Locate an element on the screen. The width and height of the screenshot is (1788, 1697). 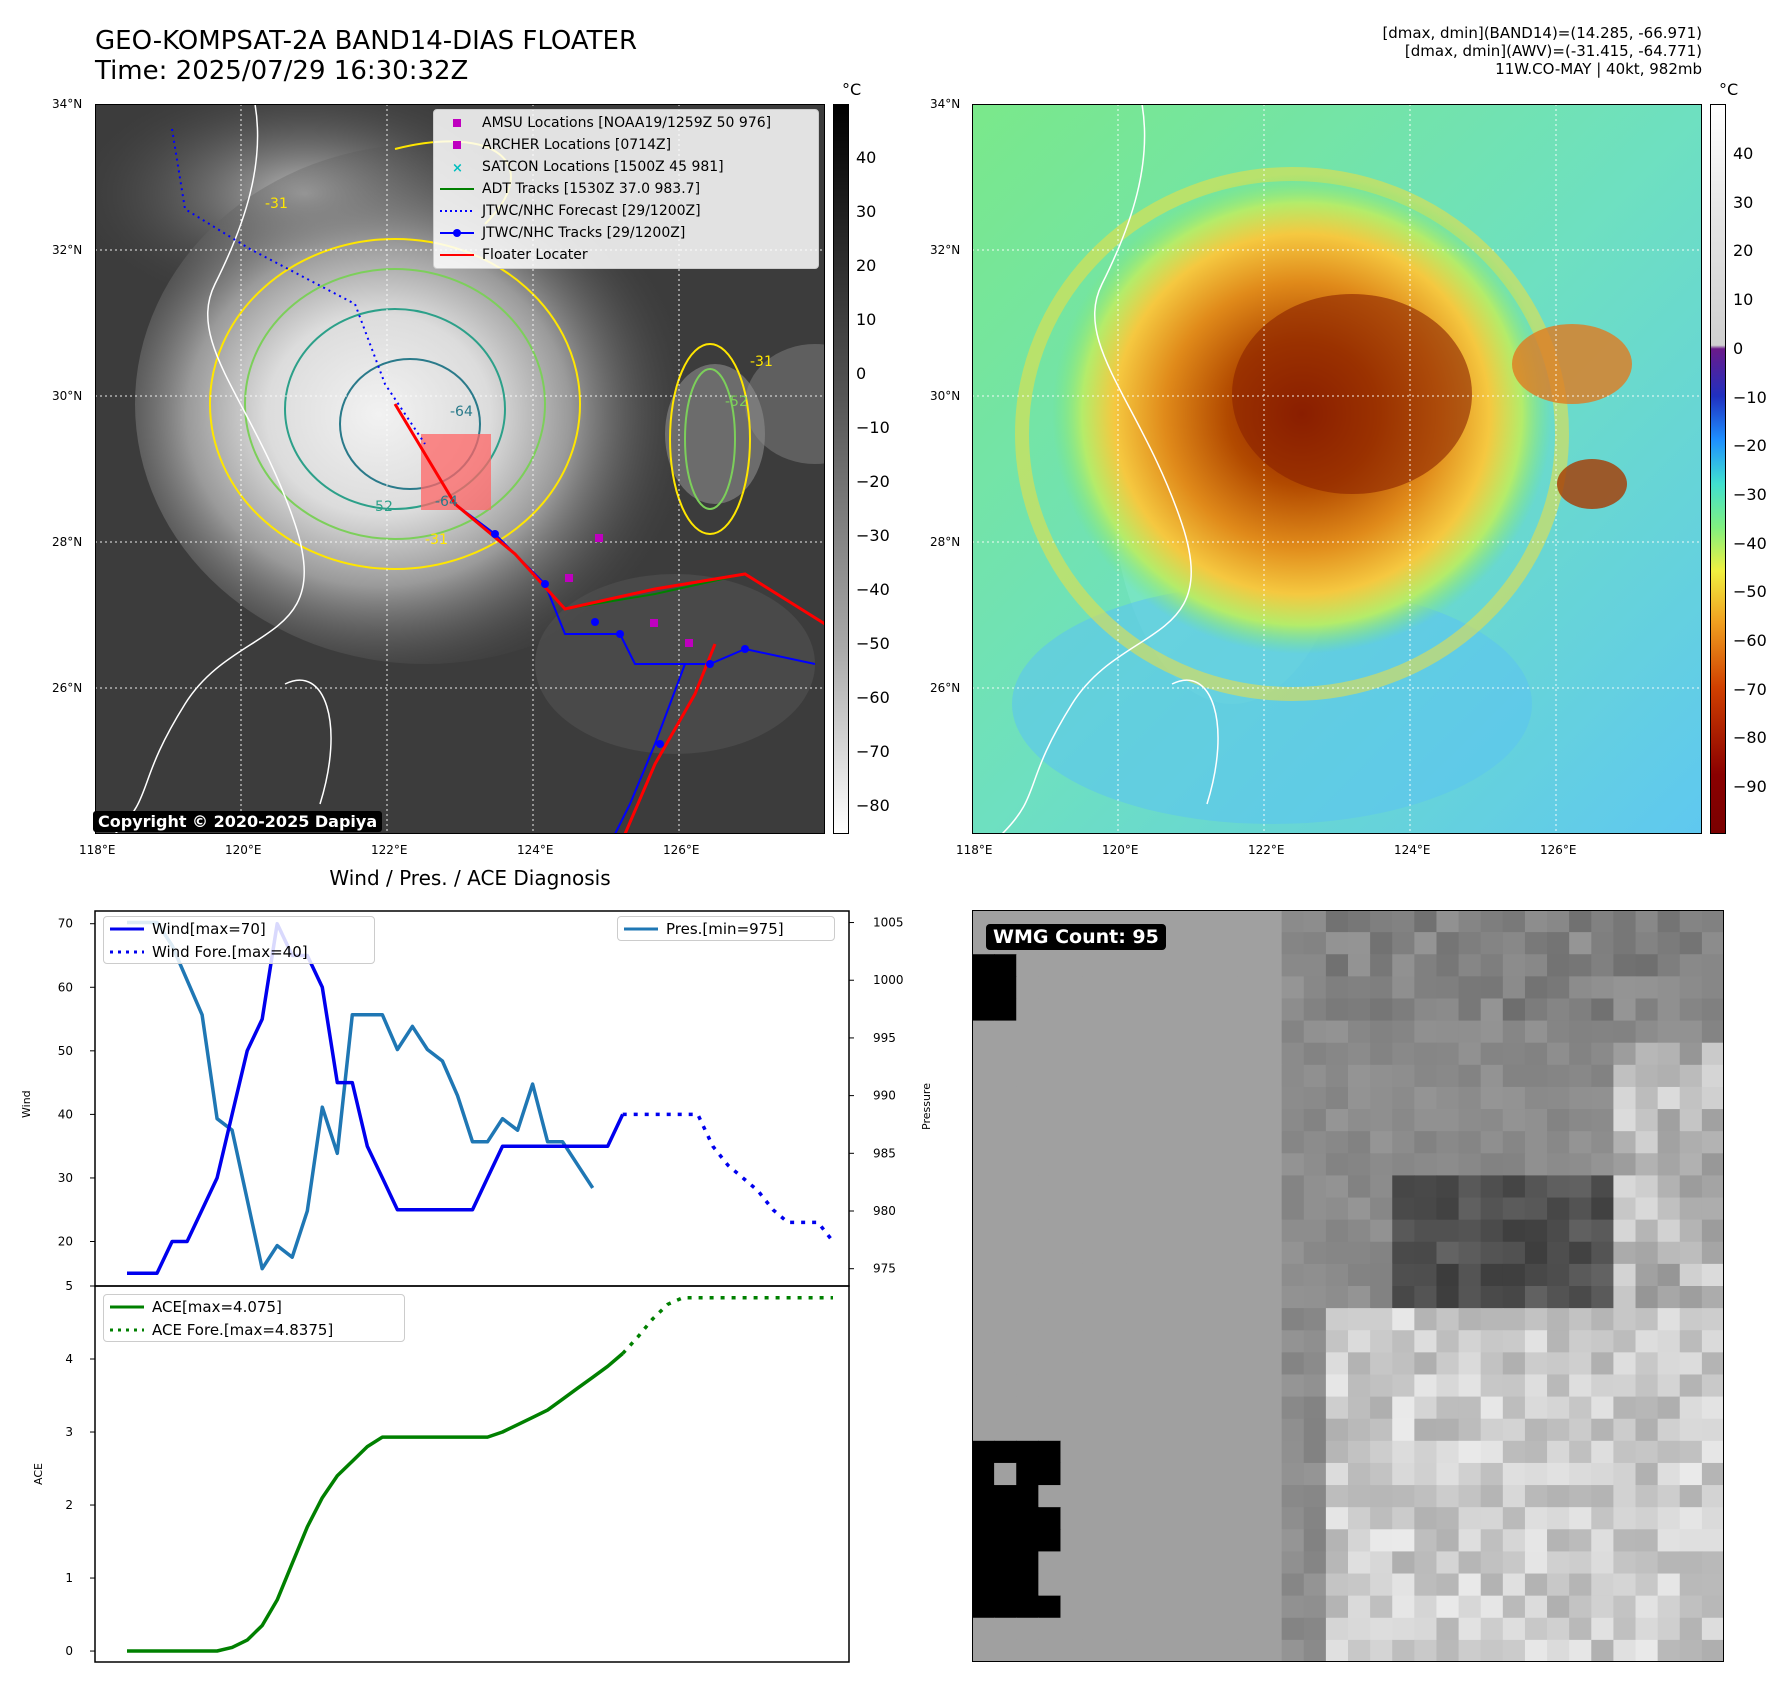
wind-tick-label: 70 is located at coordinates (65, 924).